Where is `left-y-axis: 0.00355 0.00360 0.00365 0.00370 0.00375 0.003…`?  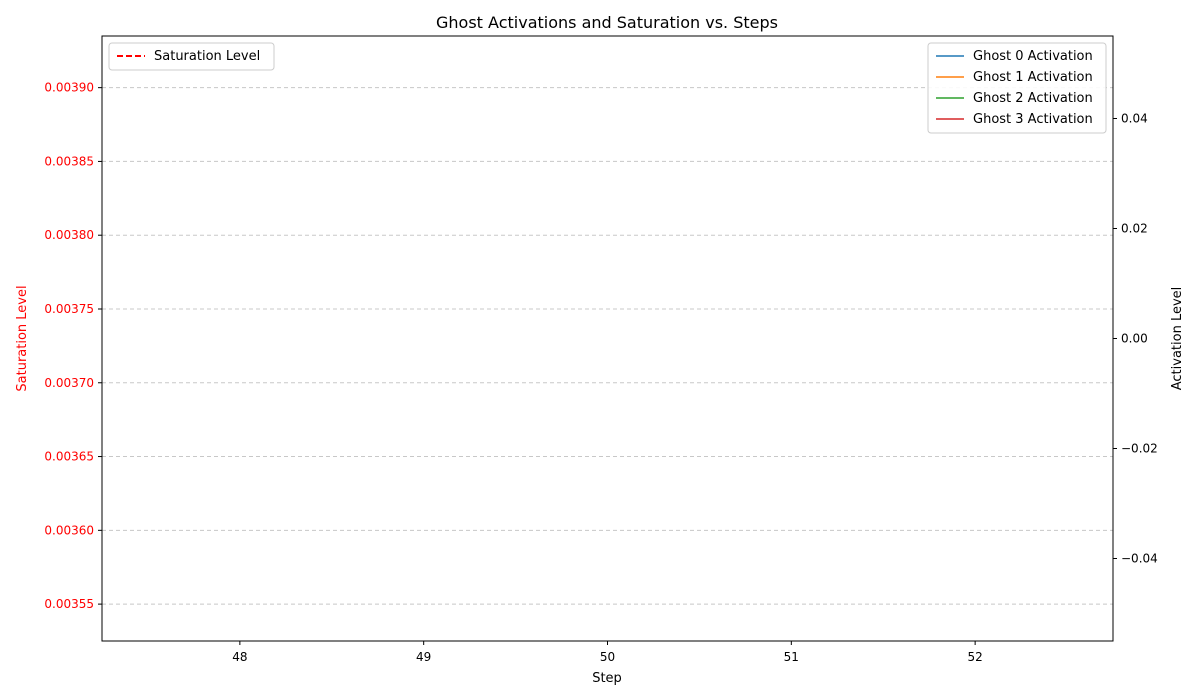
left-y-axis: 0.00355 0.00360 0.00365 0.00370 0.00375 0.003… is located at coordinates (73, 346).